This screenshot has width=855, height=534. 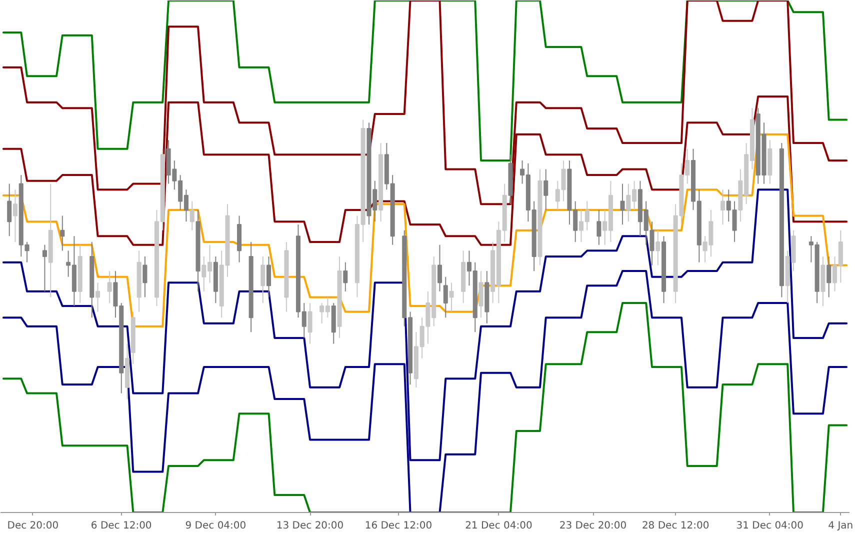 What do you see at coordinates (33, 526) in the screenshot?
I see `x-tick-label: Dec 20:00` at bounding box center [33, 526].